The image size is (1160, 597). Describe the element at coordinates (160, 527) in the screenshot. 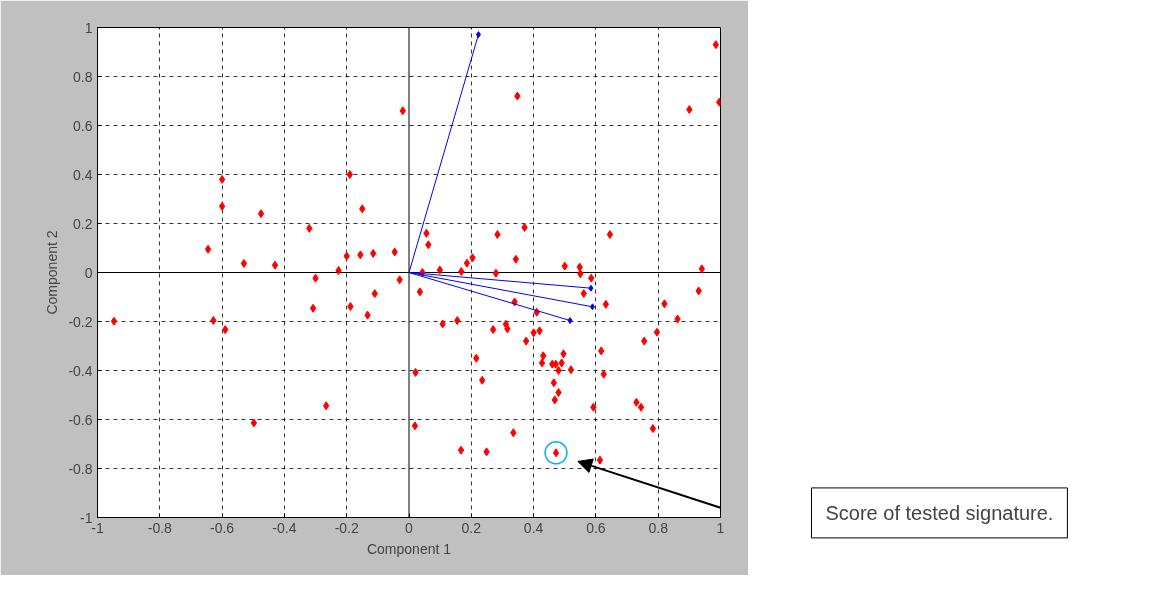

I see `x-tick-label: -0.8` at that location.